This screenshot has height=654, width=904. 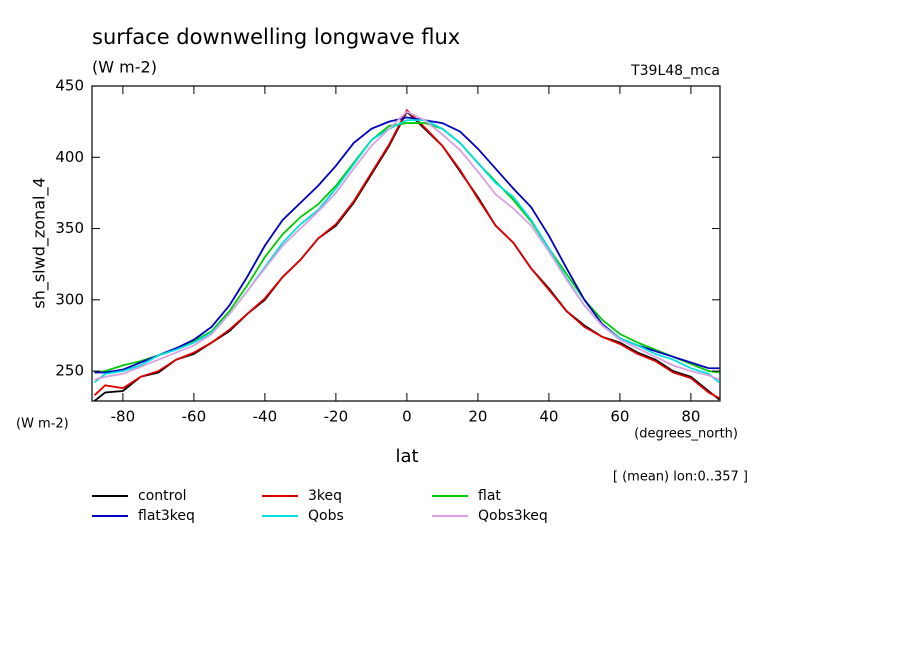 I want to click on legend-label: control, so click(x=162, y=496).